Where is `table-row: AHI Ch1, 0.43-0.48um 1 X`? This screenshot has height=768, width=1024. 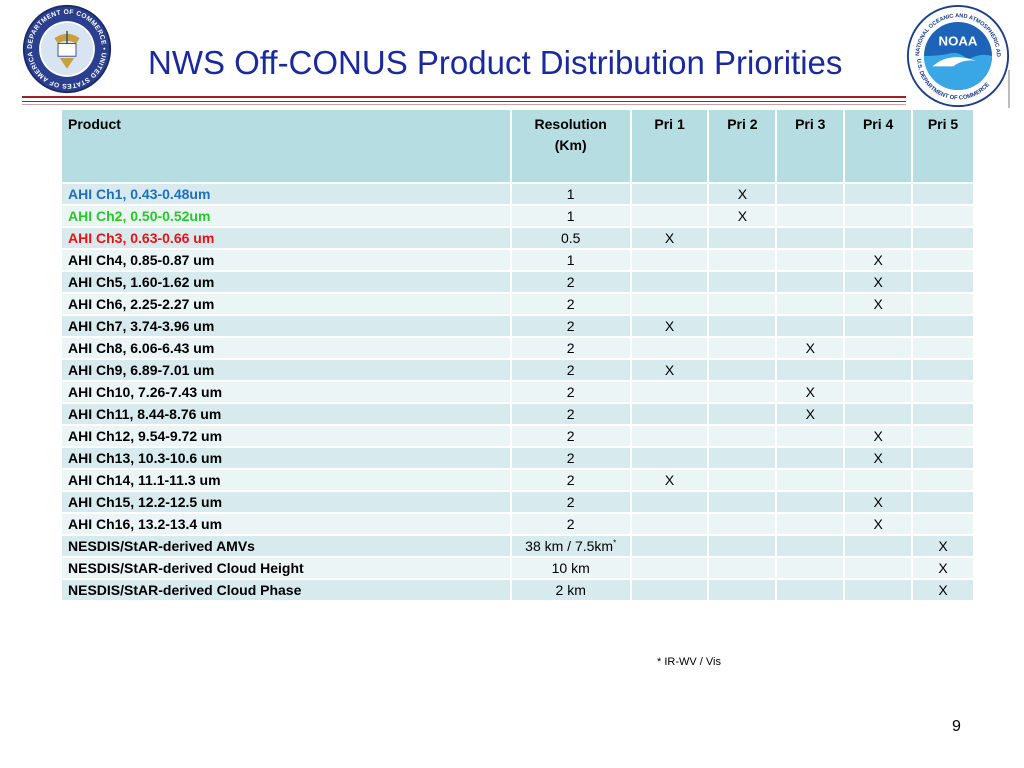
table-row: AHI Ch1, 0.43-0.48um 1 X is located at coordinates (517, 194).